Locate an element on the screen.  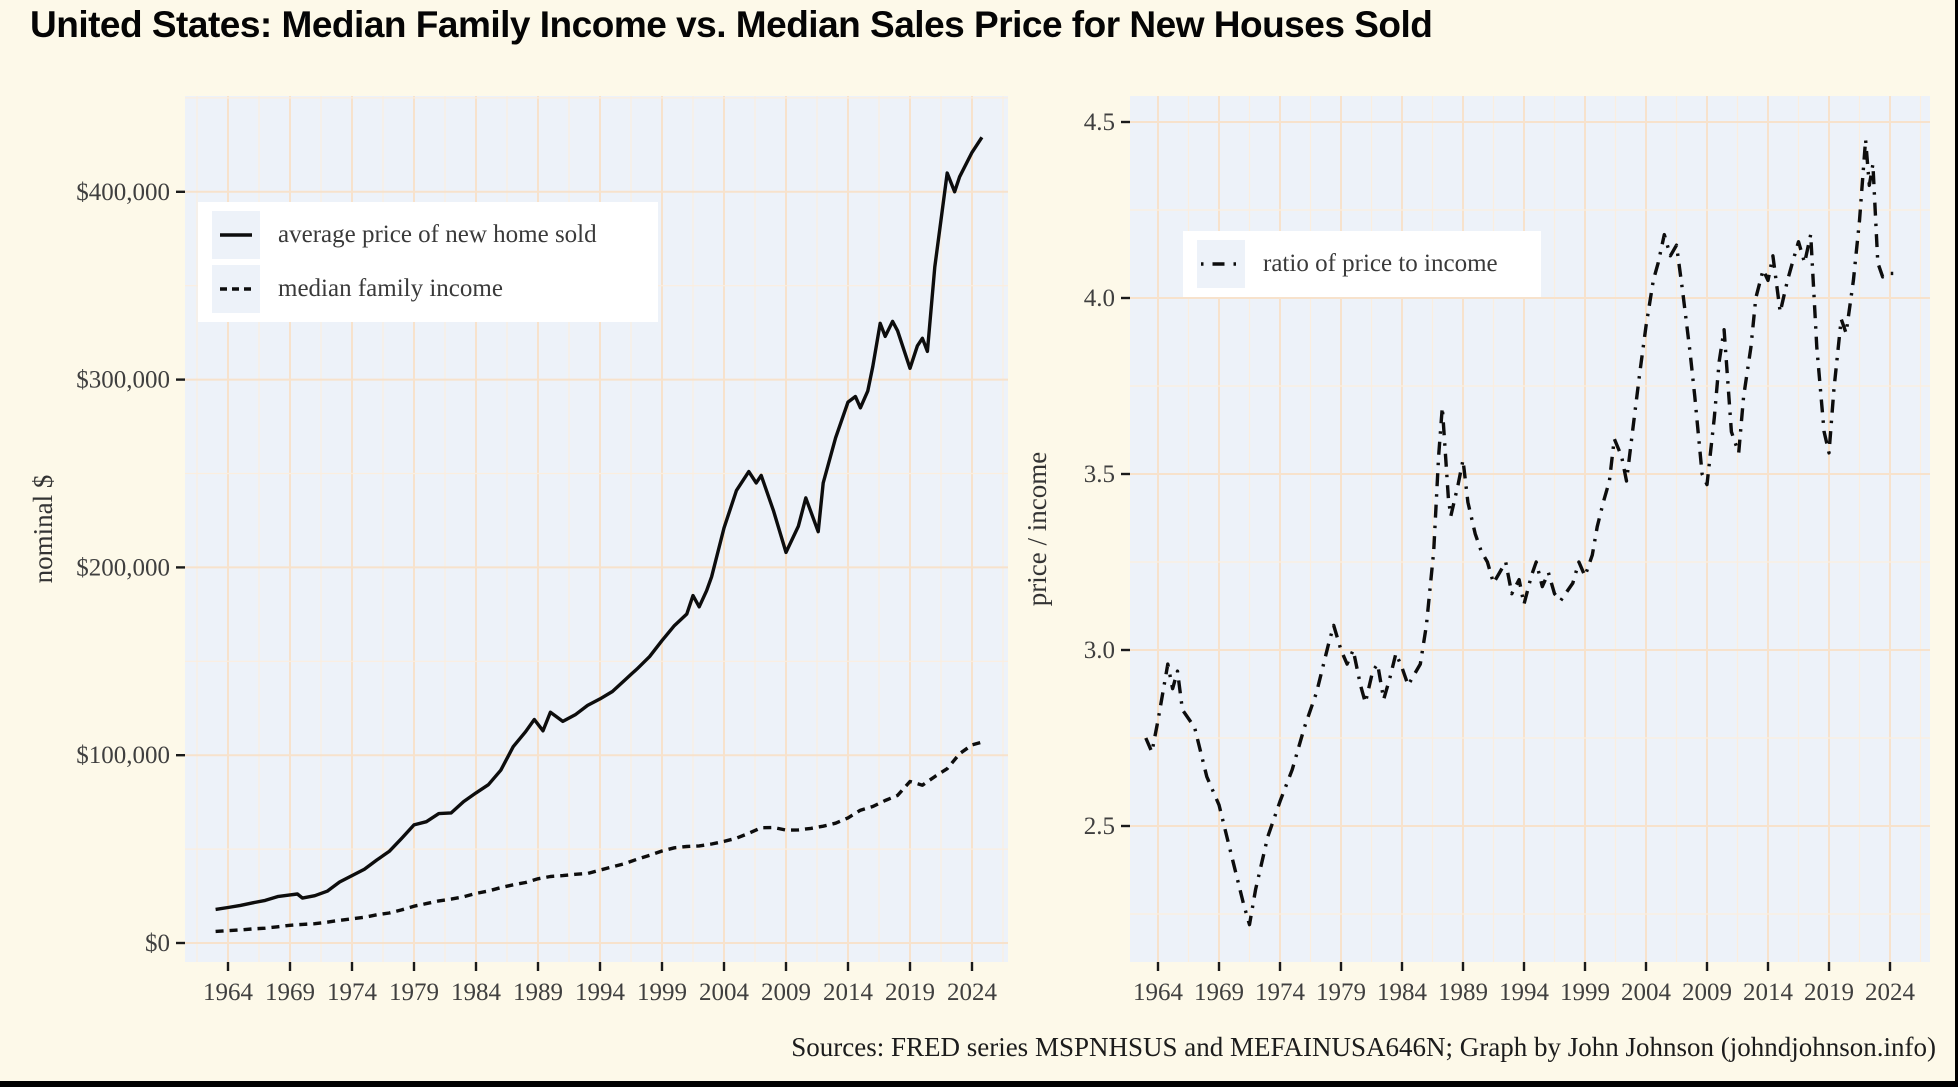
left-y-tick-label: $200,000 is located at coordinates (123, 567).